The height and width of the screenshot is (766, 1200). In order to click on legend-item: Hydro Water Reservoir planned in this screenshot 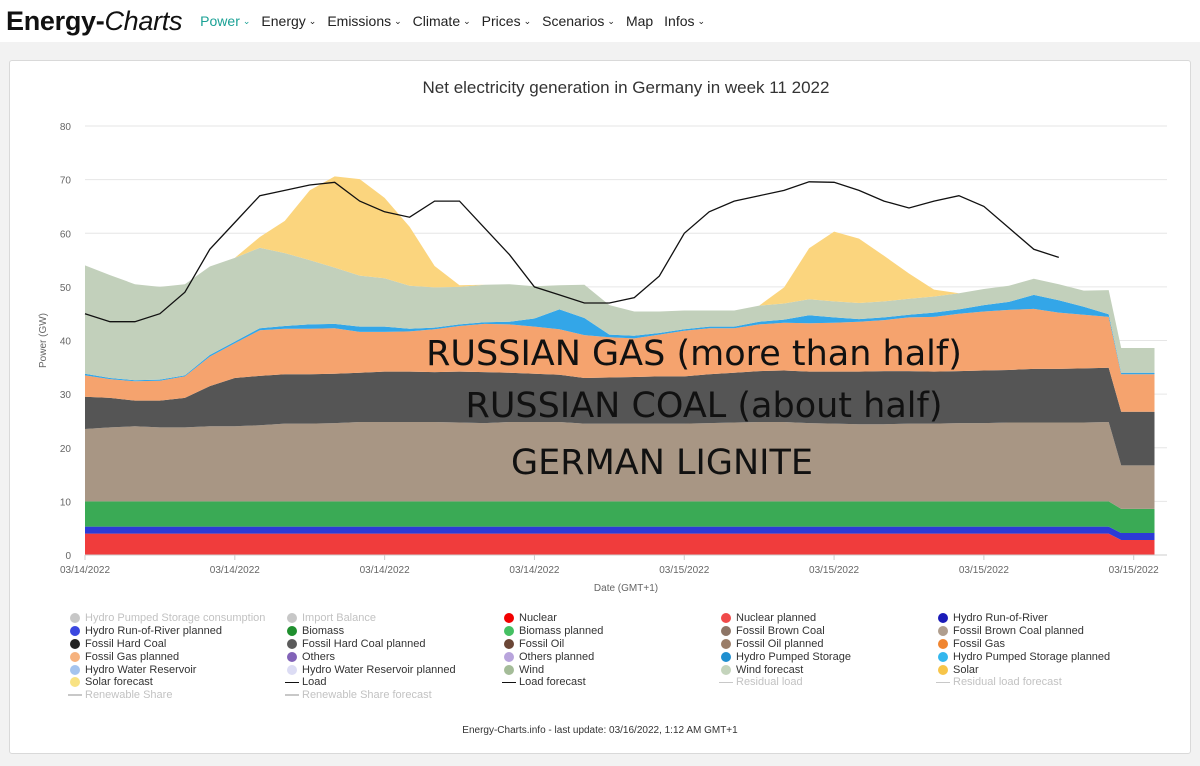, I will do `click(391, 669)`.